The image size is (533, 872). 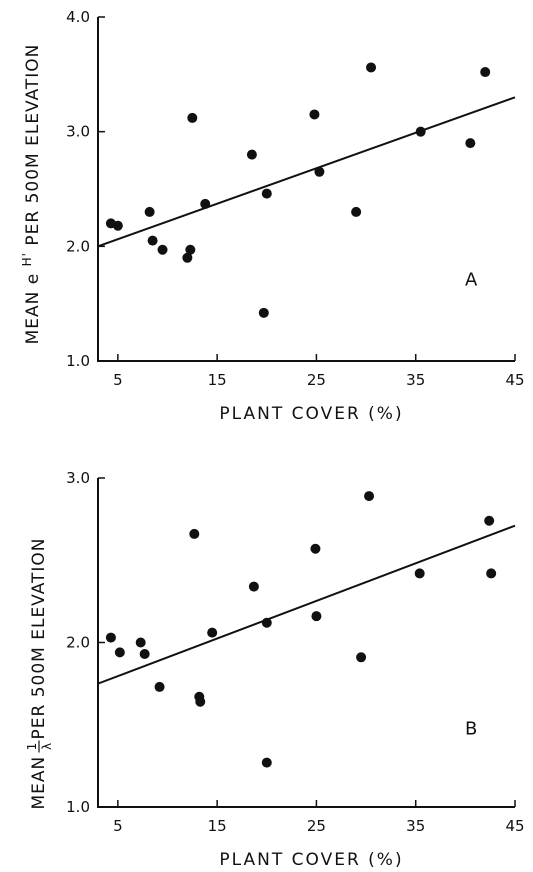 What do you see at coordinates (217, 380) in the screenshot?
I see `panel-a-x-tick-label: 15` at bounding box center [217, 380].